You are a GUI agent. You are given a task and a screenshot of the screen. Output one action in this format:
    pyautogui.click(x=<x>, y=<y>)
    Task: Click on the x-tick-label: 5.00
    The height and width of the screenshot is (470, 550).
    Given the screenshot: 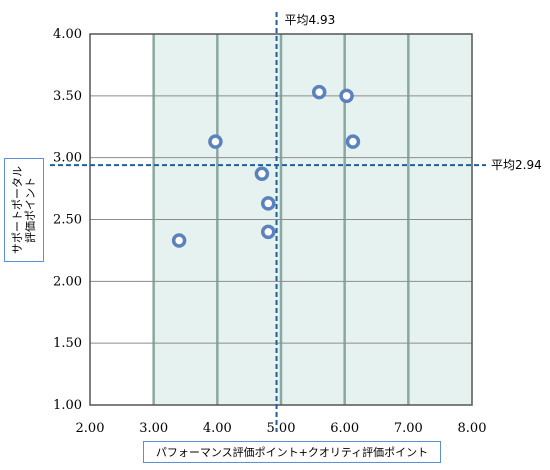 What is the action you would take?
    pyautogui.click(x=281, y=428)
    